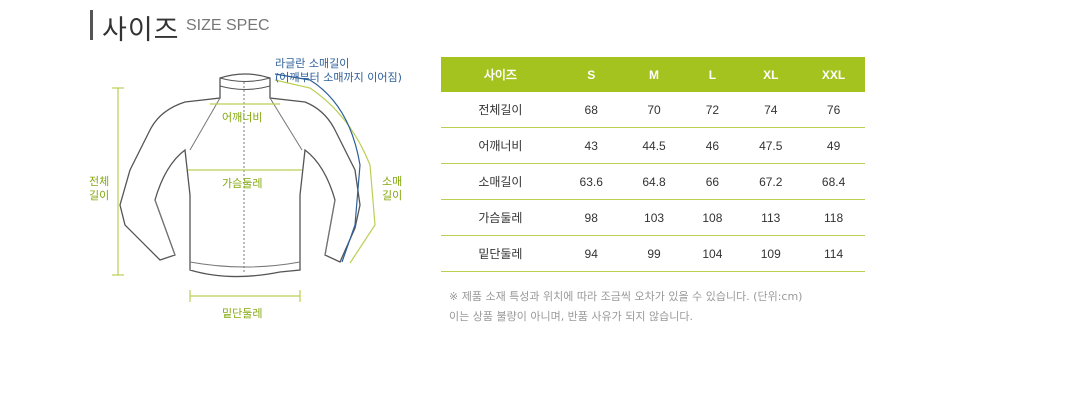 Image resolution: width=1078 pixels, height=401 pixels. What do you see at coordinates (500, 145) in the screenshot?
I see `row-label: 어깨너비` at bounding box center [500, 145].